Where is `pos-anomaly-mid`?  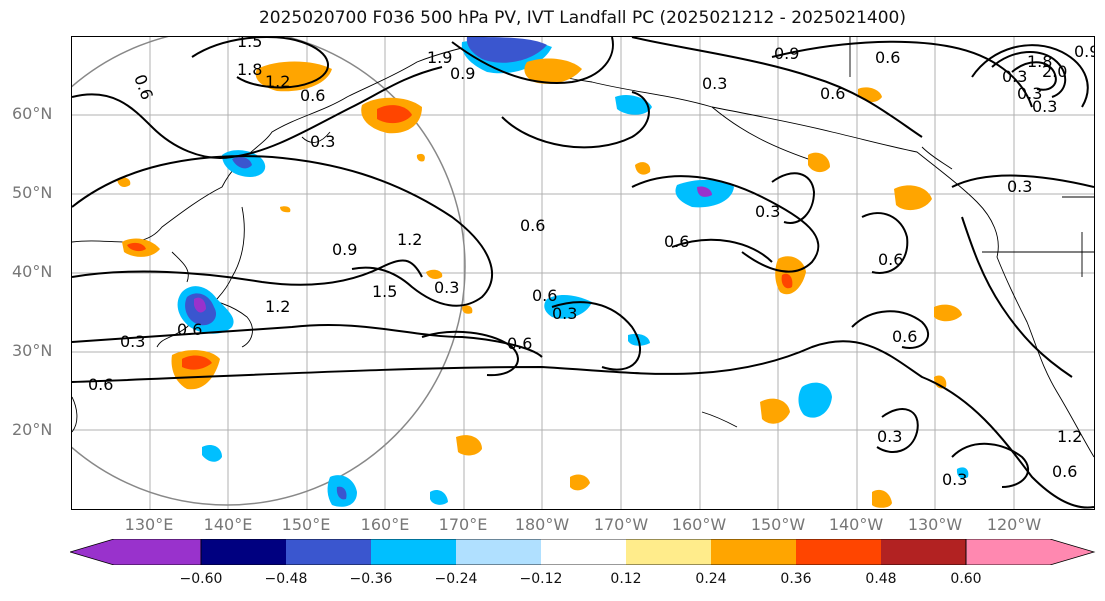 pos-anomaly-mid is located at coordinates (434, 274).